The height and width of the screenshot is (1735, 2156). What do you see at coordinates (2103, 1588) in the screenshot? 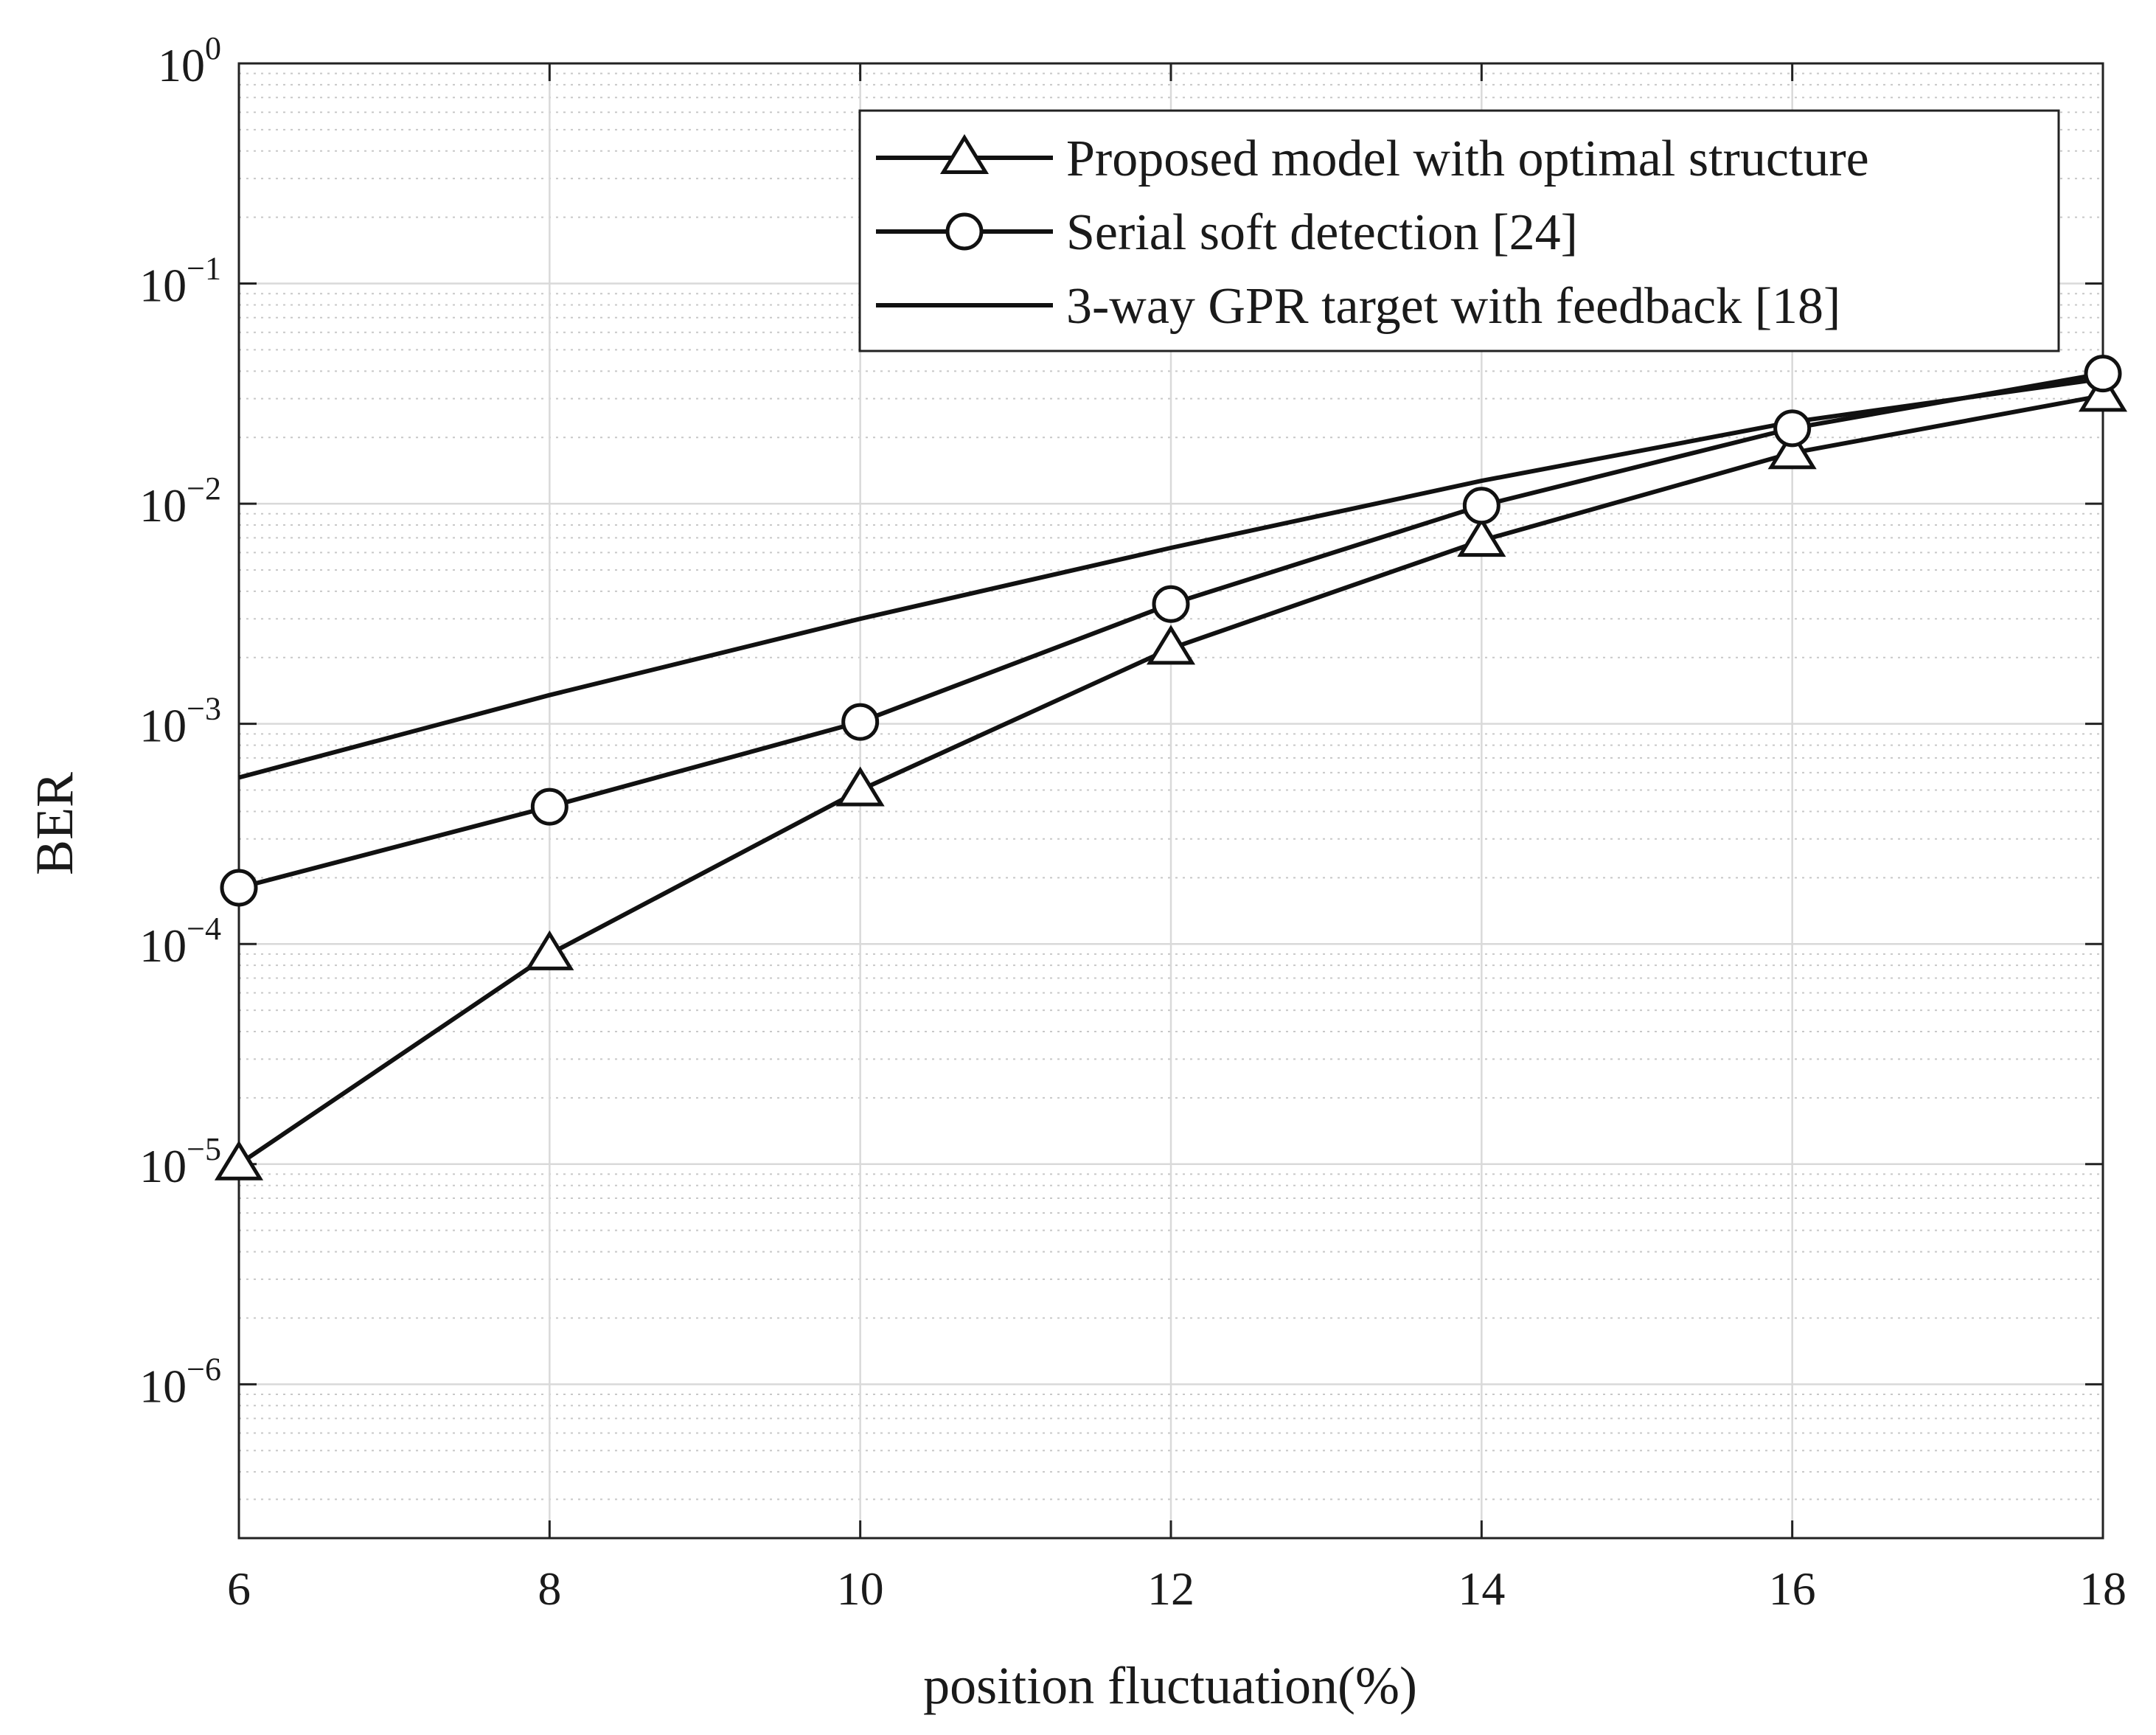
I see `x-tick-label: 18` at bounding box center [2103, 1588].